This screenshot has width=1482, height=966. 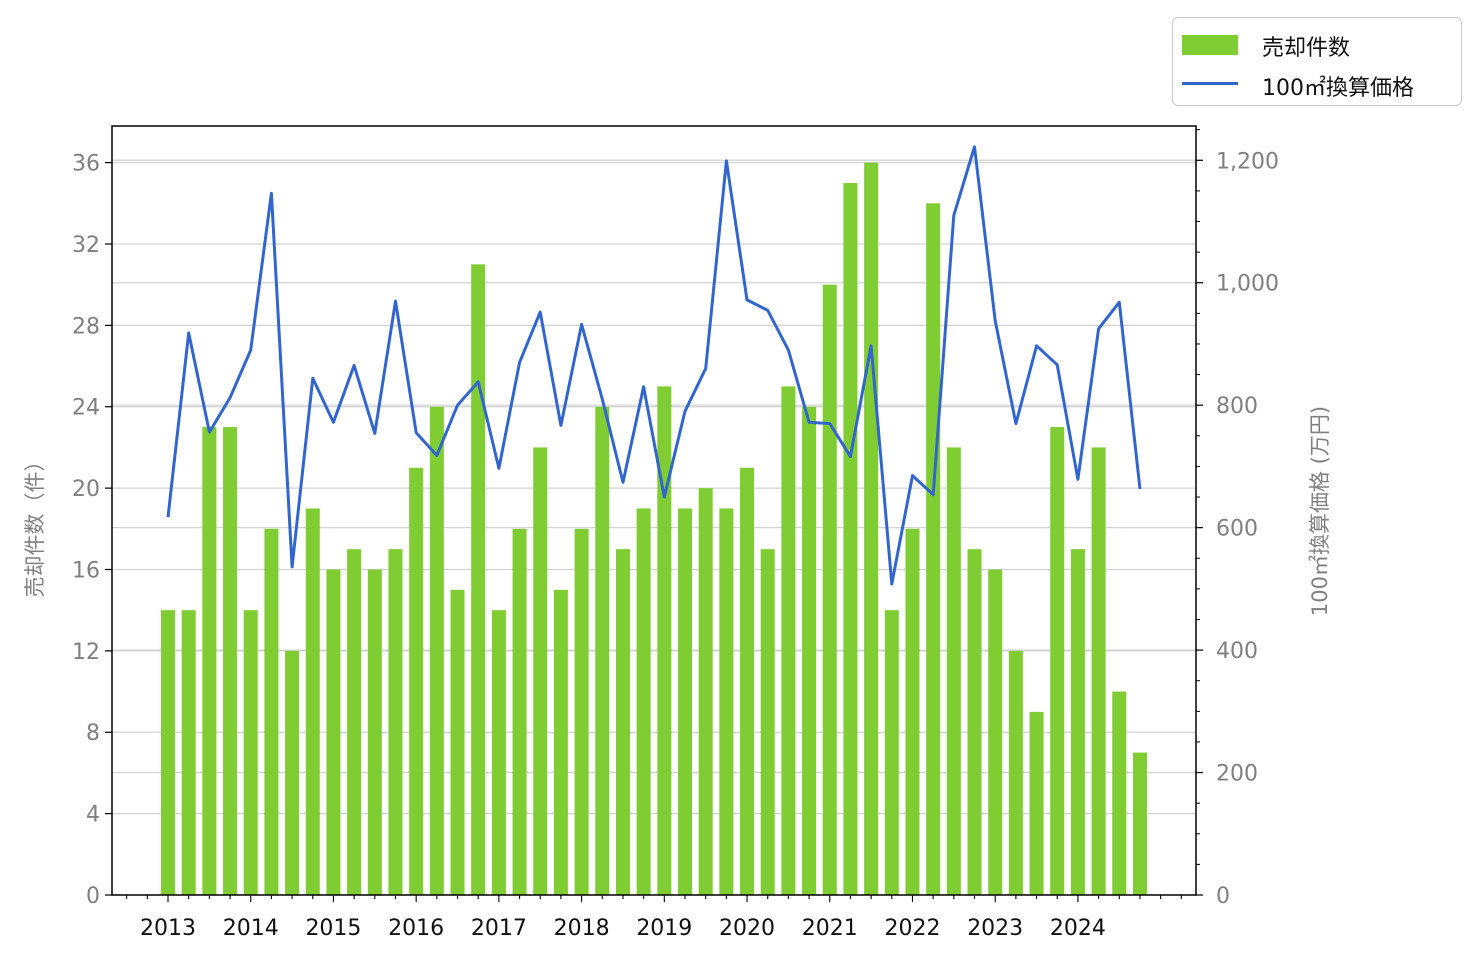 I want to click on x-tick-label: 2018, so click(x=582, y=928).